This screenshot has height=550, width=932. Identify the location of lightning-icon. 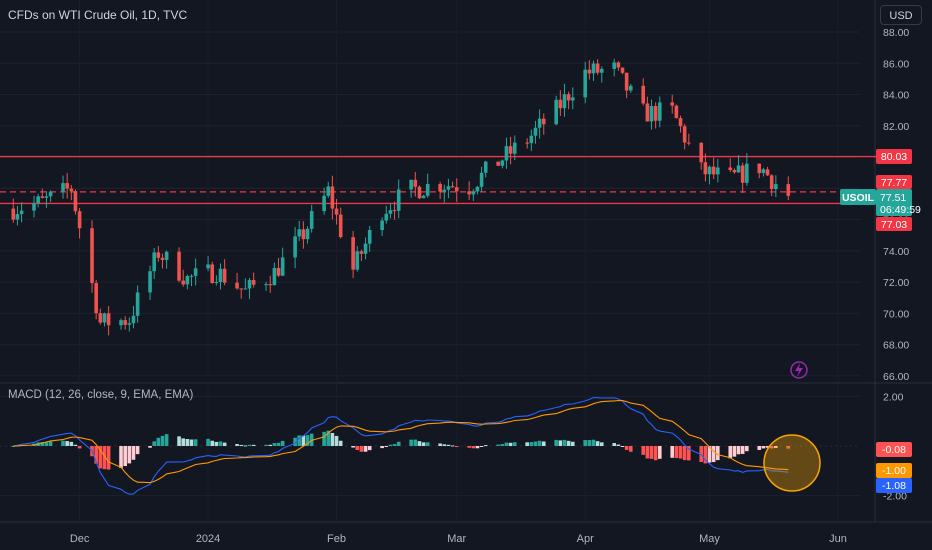
(799, 370).